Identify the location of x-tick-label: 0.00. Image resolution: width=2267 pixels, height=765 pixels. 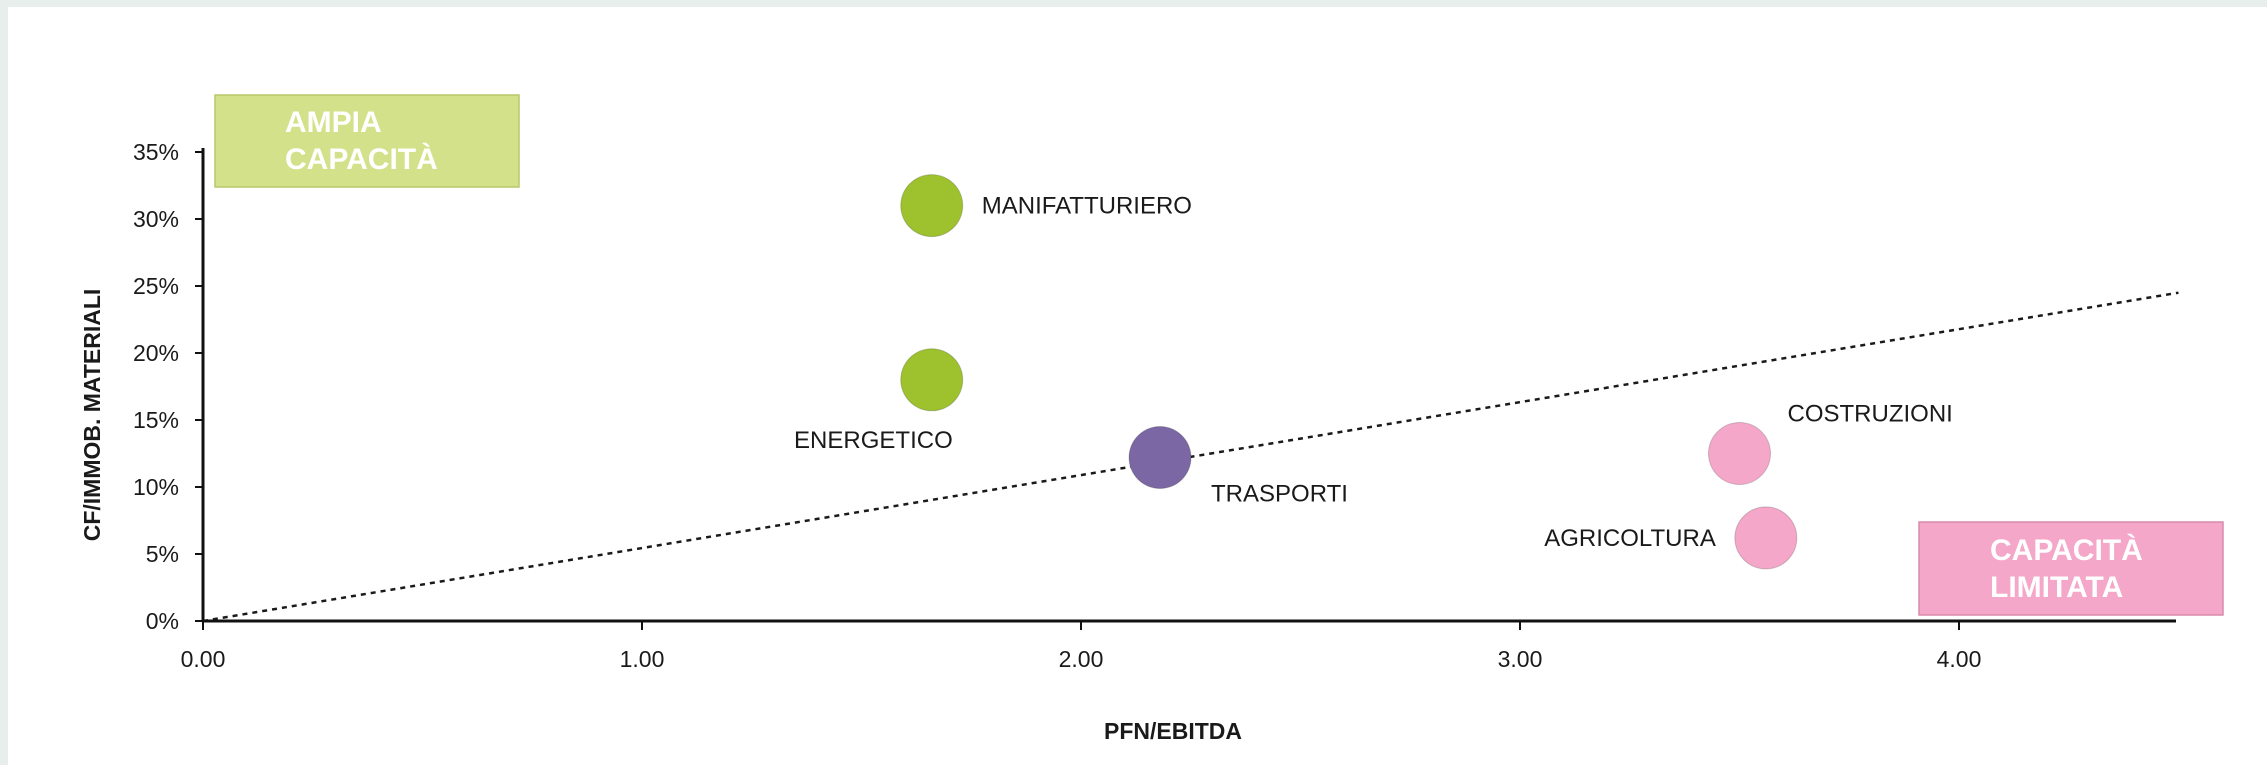
(203, 659).